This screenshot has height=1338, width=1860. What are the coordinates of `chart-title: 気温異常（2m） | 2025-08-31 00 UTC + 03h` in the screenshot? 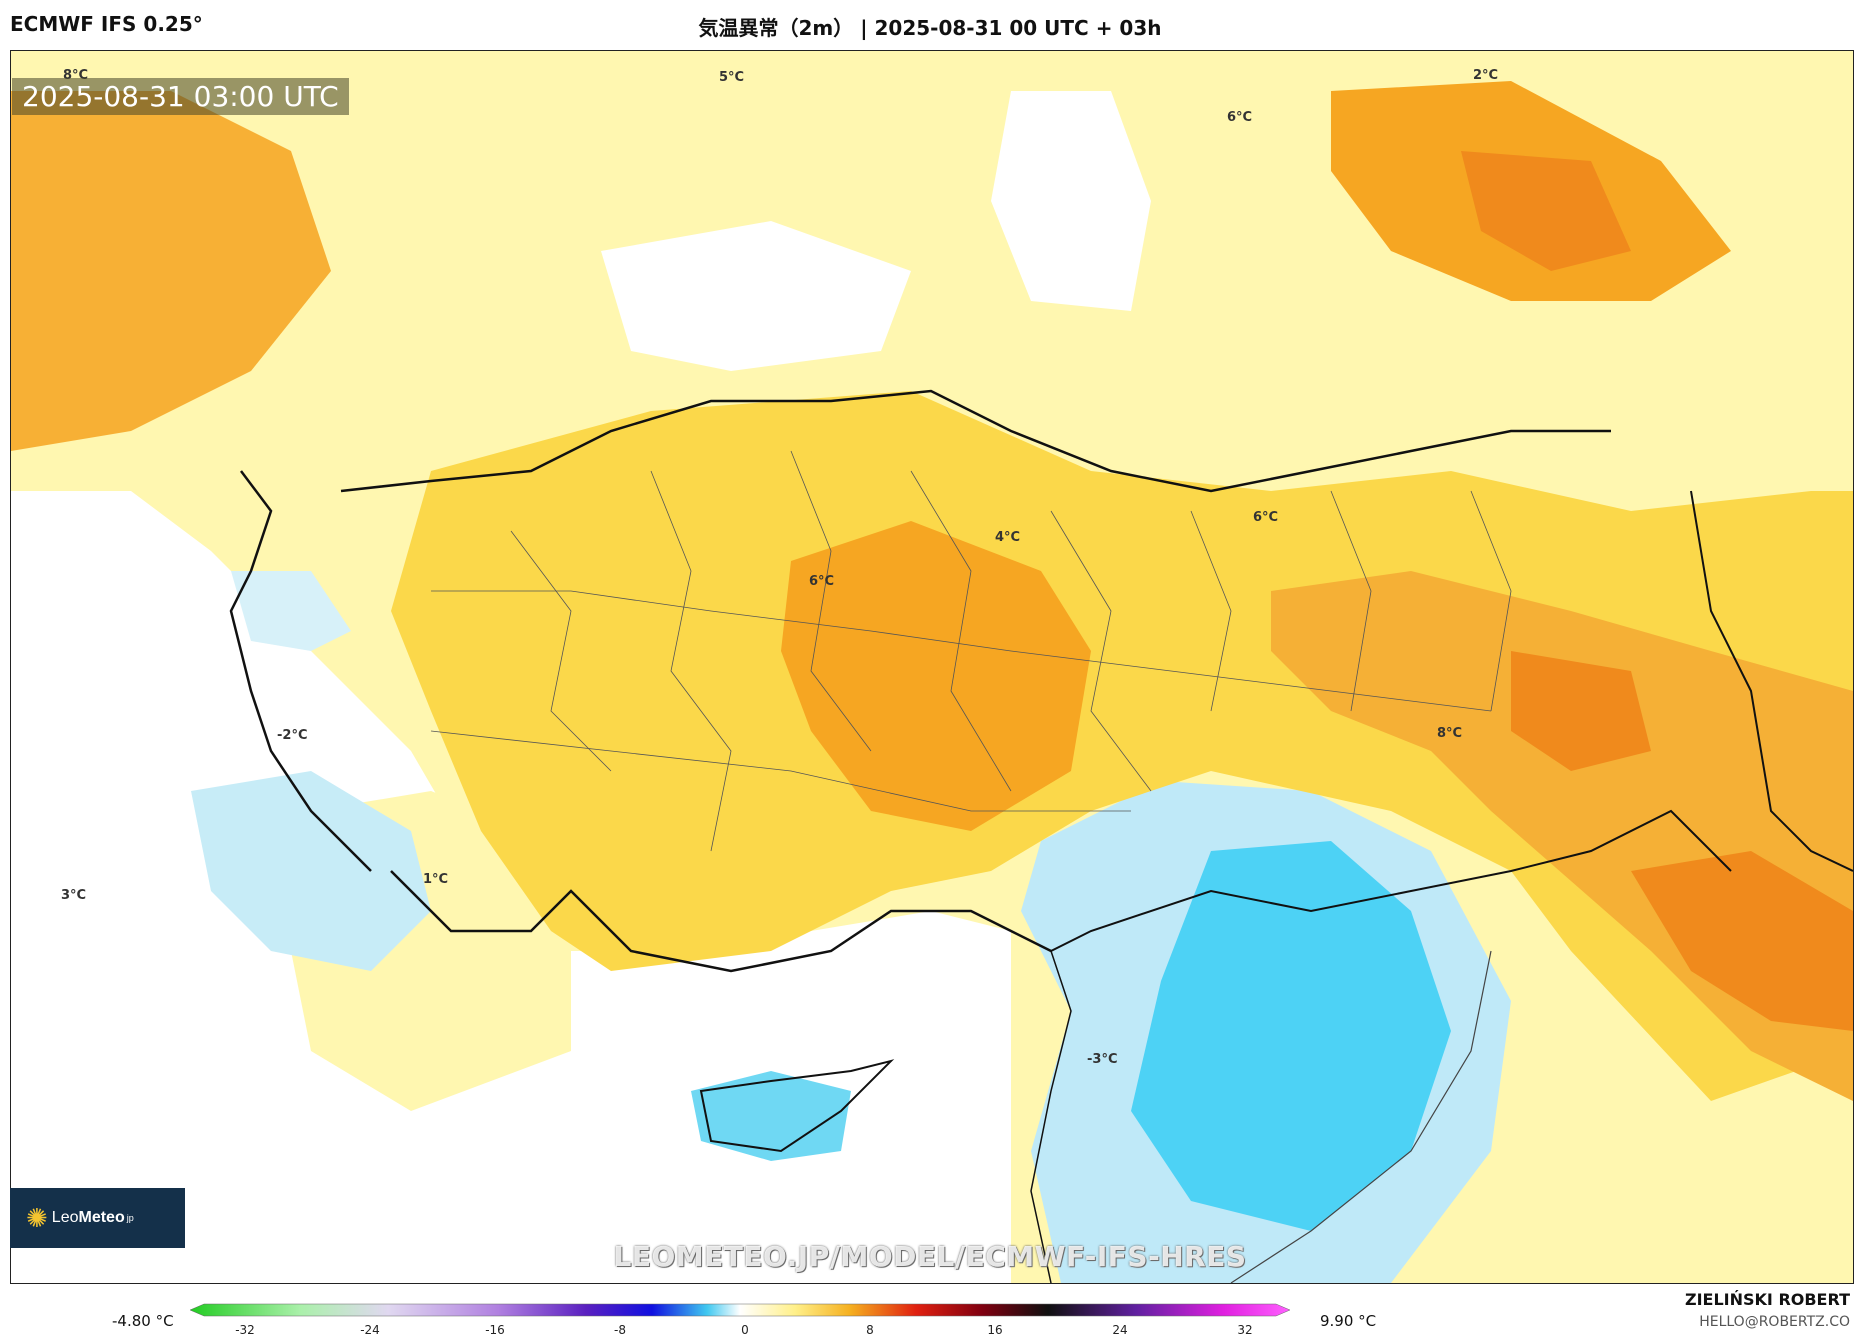 It's located at (930, 28).